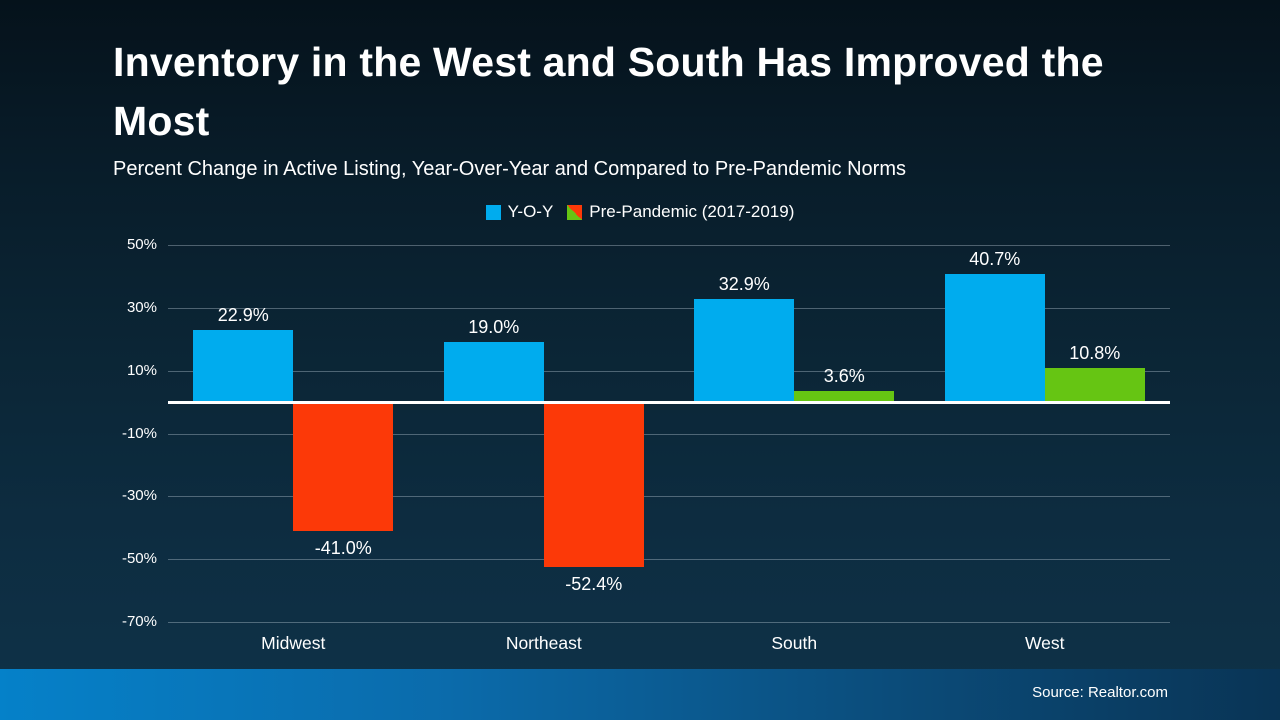 The image size is (1280, 720). Describe the element at coordinates (594, 583) in the screenshot. I see `bar-value-label: -52.4%` at that location.